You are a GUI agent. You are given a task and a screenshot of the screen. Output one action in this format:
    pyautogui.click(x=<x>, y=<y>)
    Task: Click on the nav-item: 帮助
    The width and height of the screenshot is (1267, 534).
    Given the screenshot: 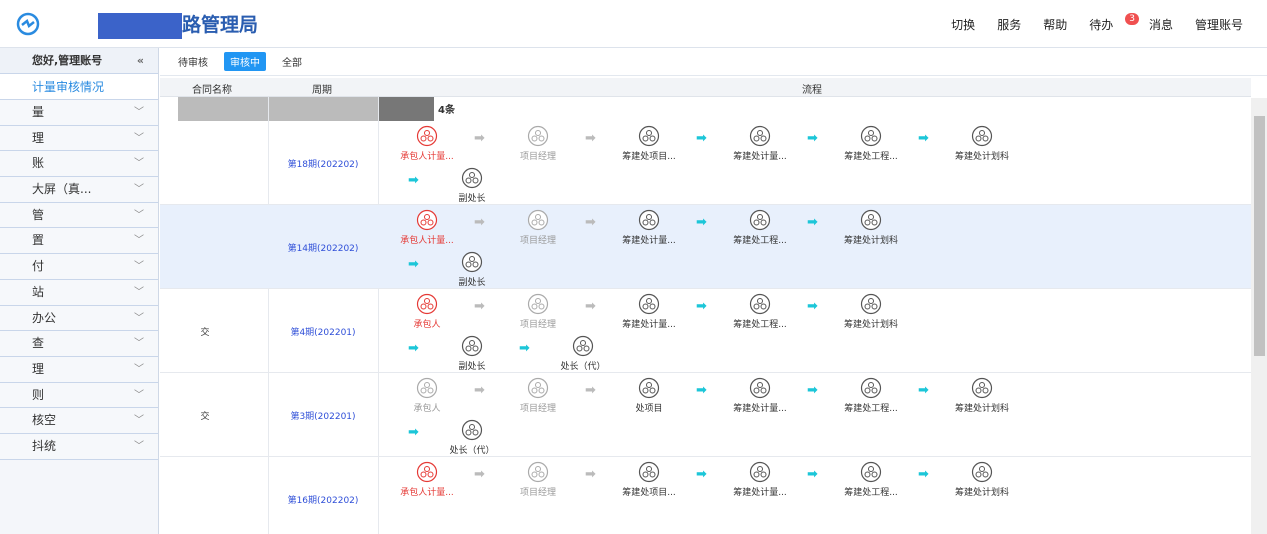 What is the action you would take?
    pyautogui.click(x=1055, y=25)
    